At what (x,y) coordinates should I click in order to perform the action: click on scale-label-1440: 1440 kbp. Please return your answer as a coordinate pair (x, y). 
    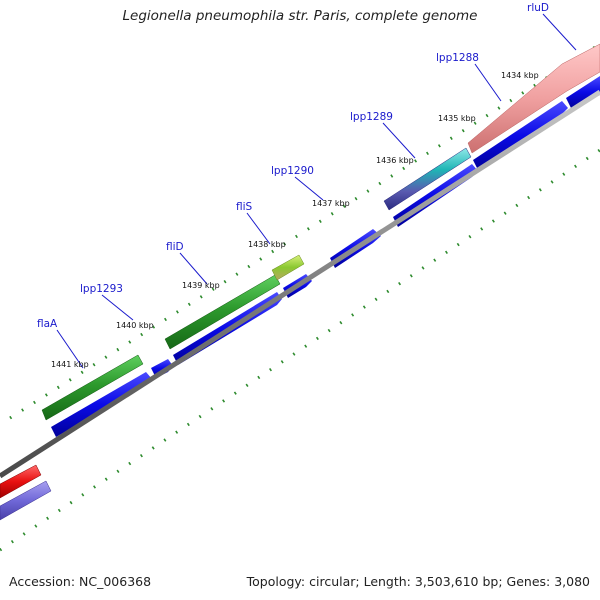
    Looking at the image, I should click on (135, 325).